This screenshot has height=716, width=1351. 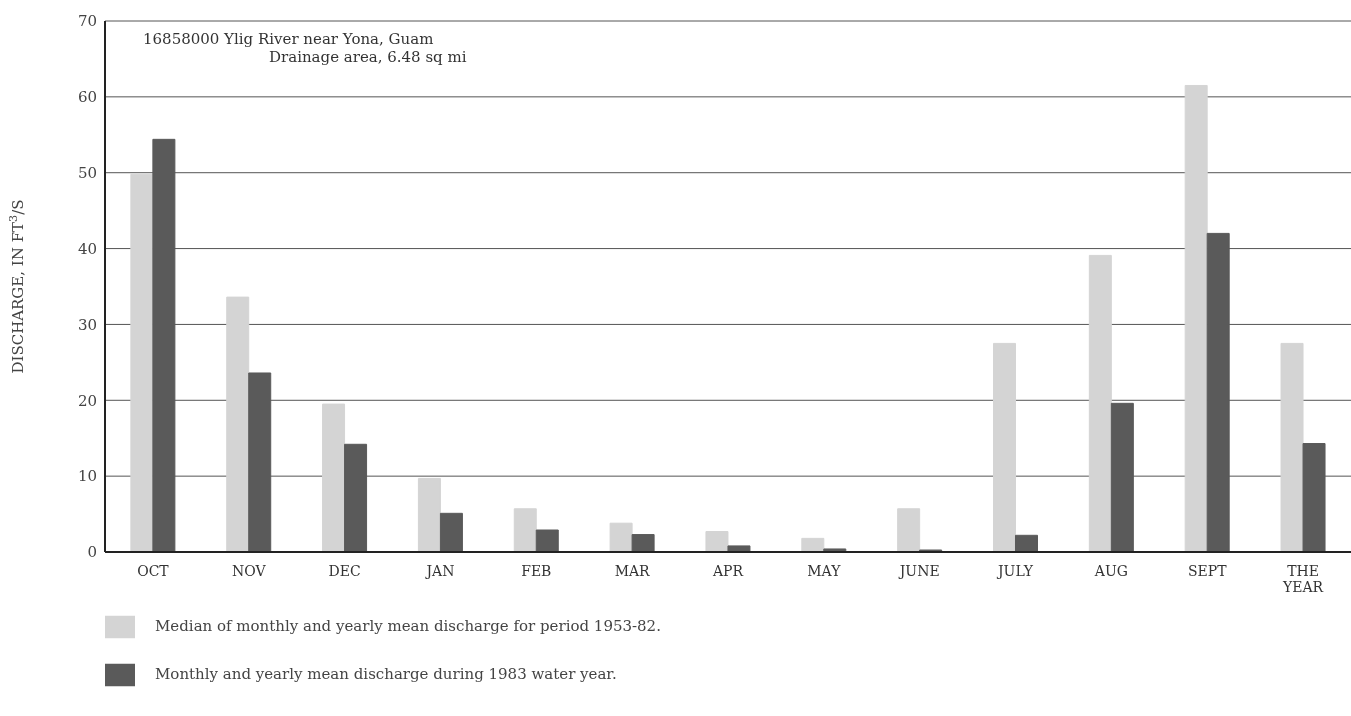 What do you see at coordinates (87, 476) in the screenshot?
I see `y-tick-label: 10` at bounding box center [87, 476].